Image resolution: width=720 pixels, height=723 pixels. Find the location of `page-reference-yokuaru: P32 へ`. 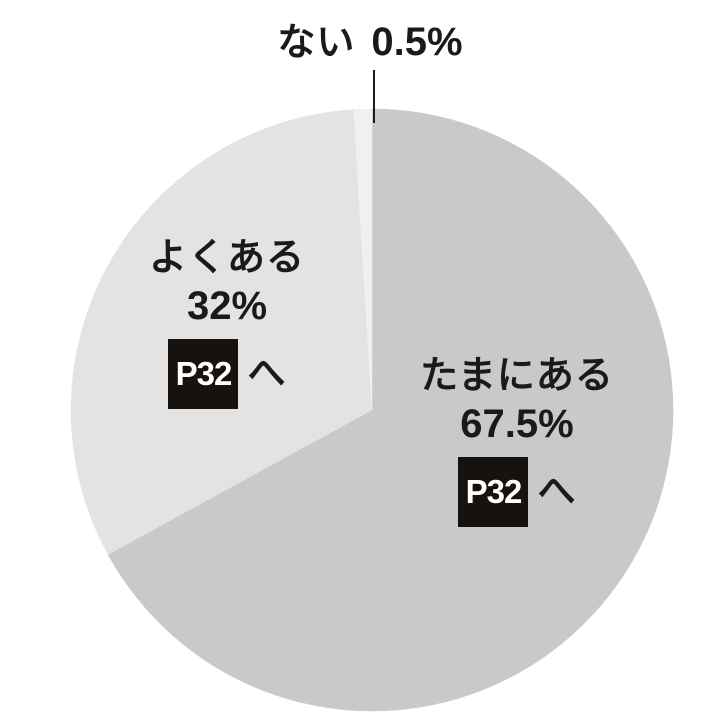

page-reference-yokuaru: P32 へ is located at coordinates (227, 374).